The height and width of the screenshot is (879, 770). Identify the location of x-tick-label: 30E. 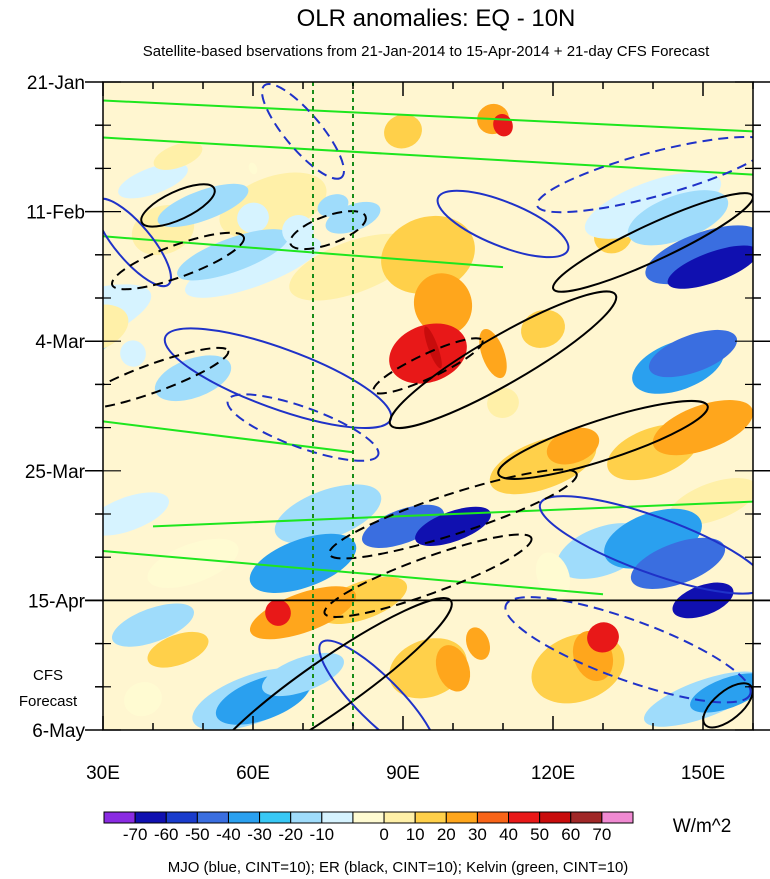
(103, 773).